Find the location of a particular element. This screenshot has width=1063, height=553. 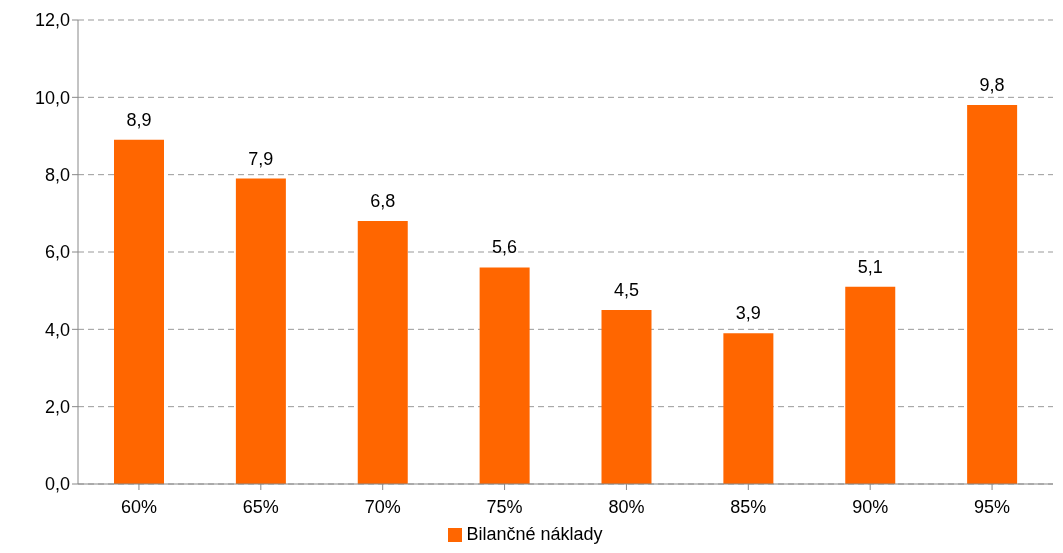

y-tick-label: 12,0 is located at coordinates (52, 20).